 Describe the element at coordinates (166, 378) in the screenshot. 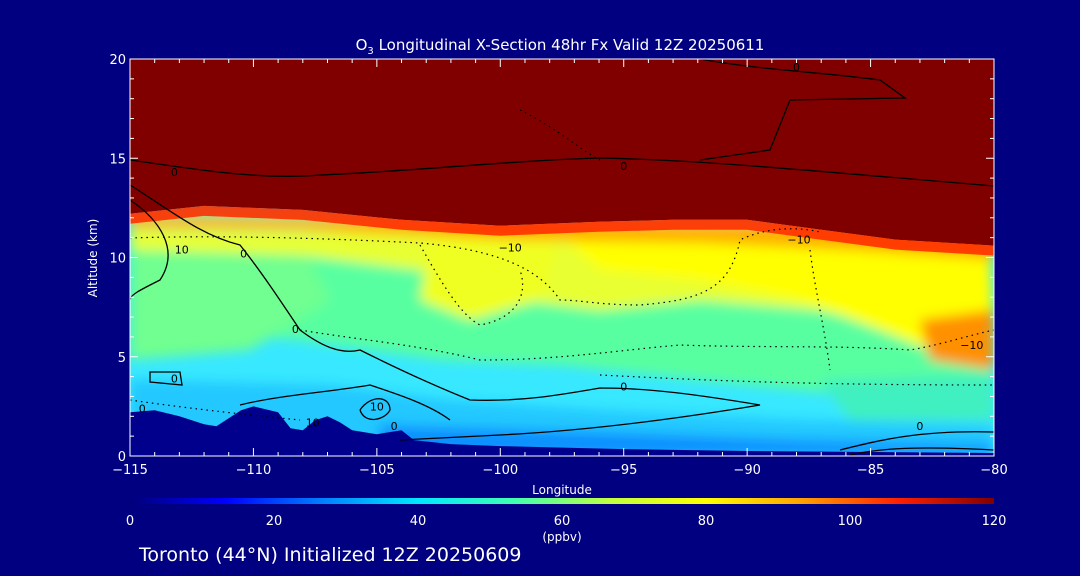

I see `contour-solid-loop2` at that location.